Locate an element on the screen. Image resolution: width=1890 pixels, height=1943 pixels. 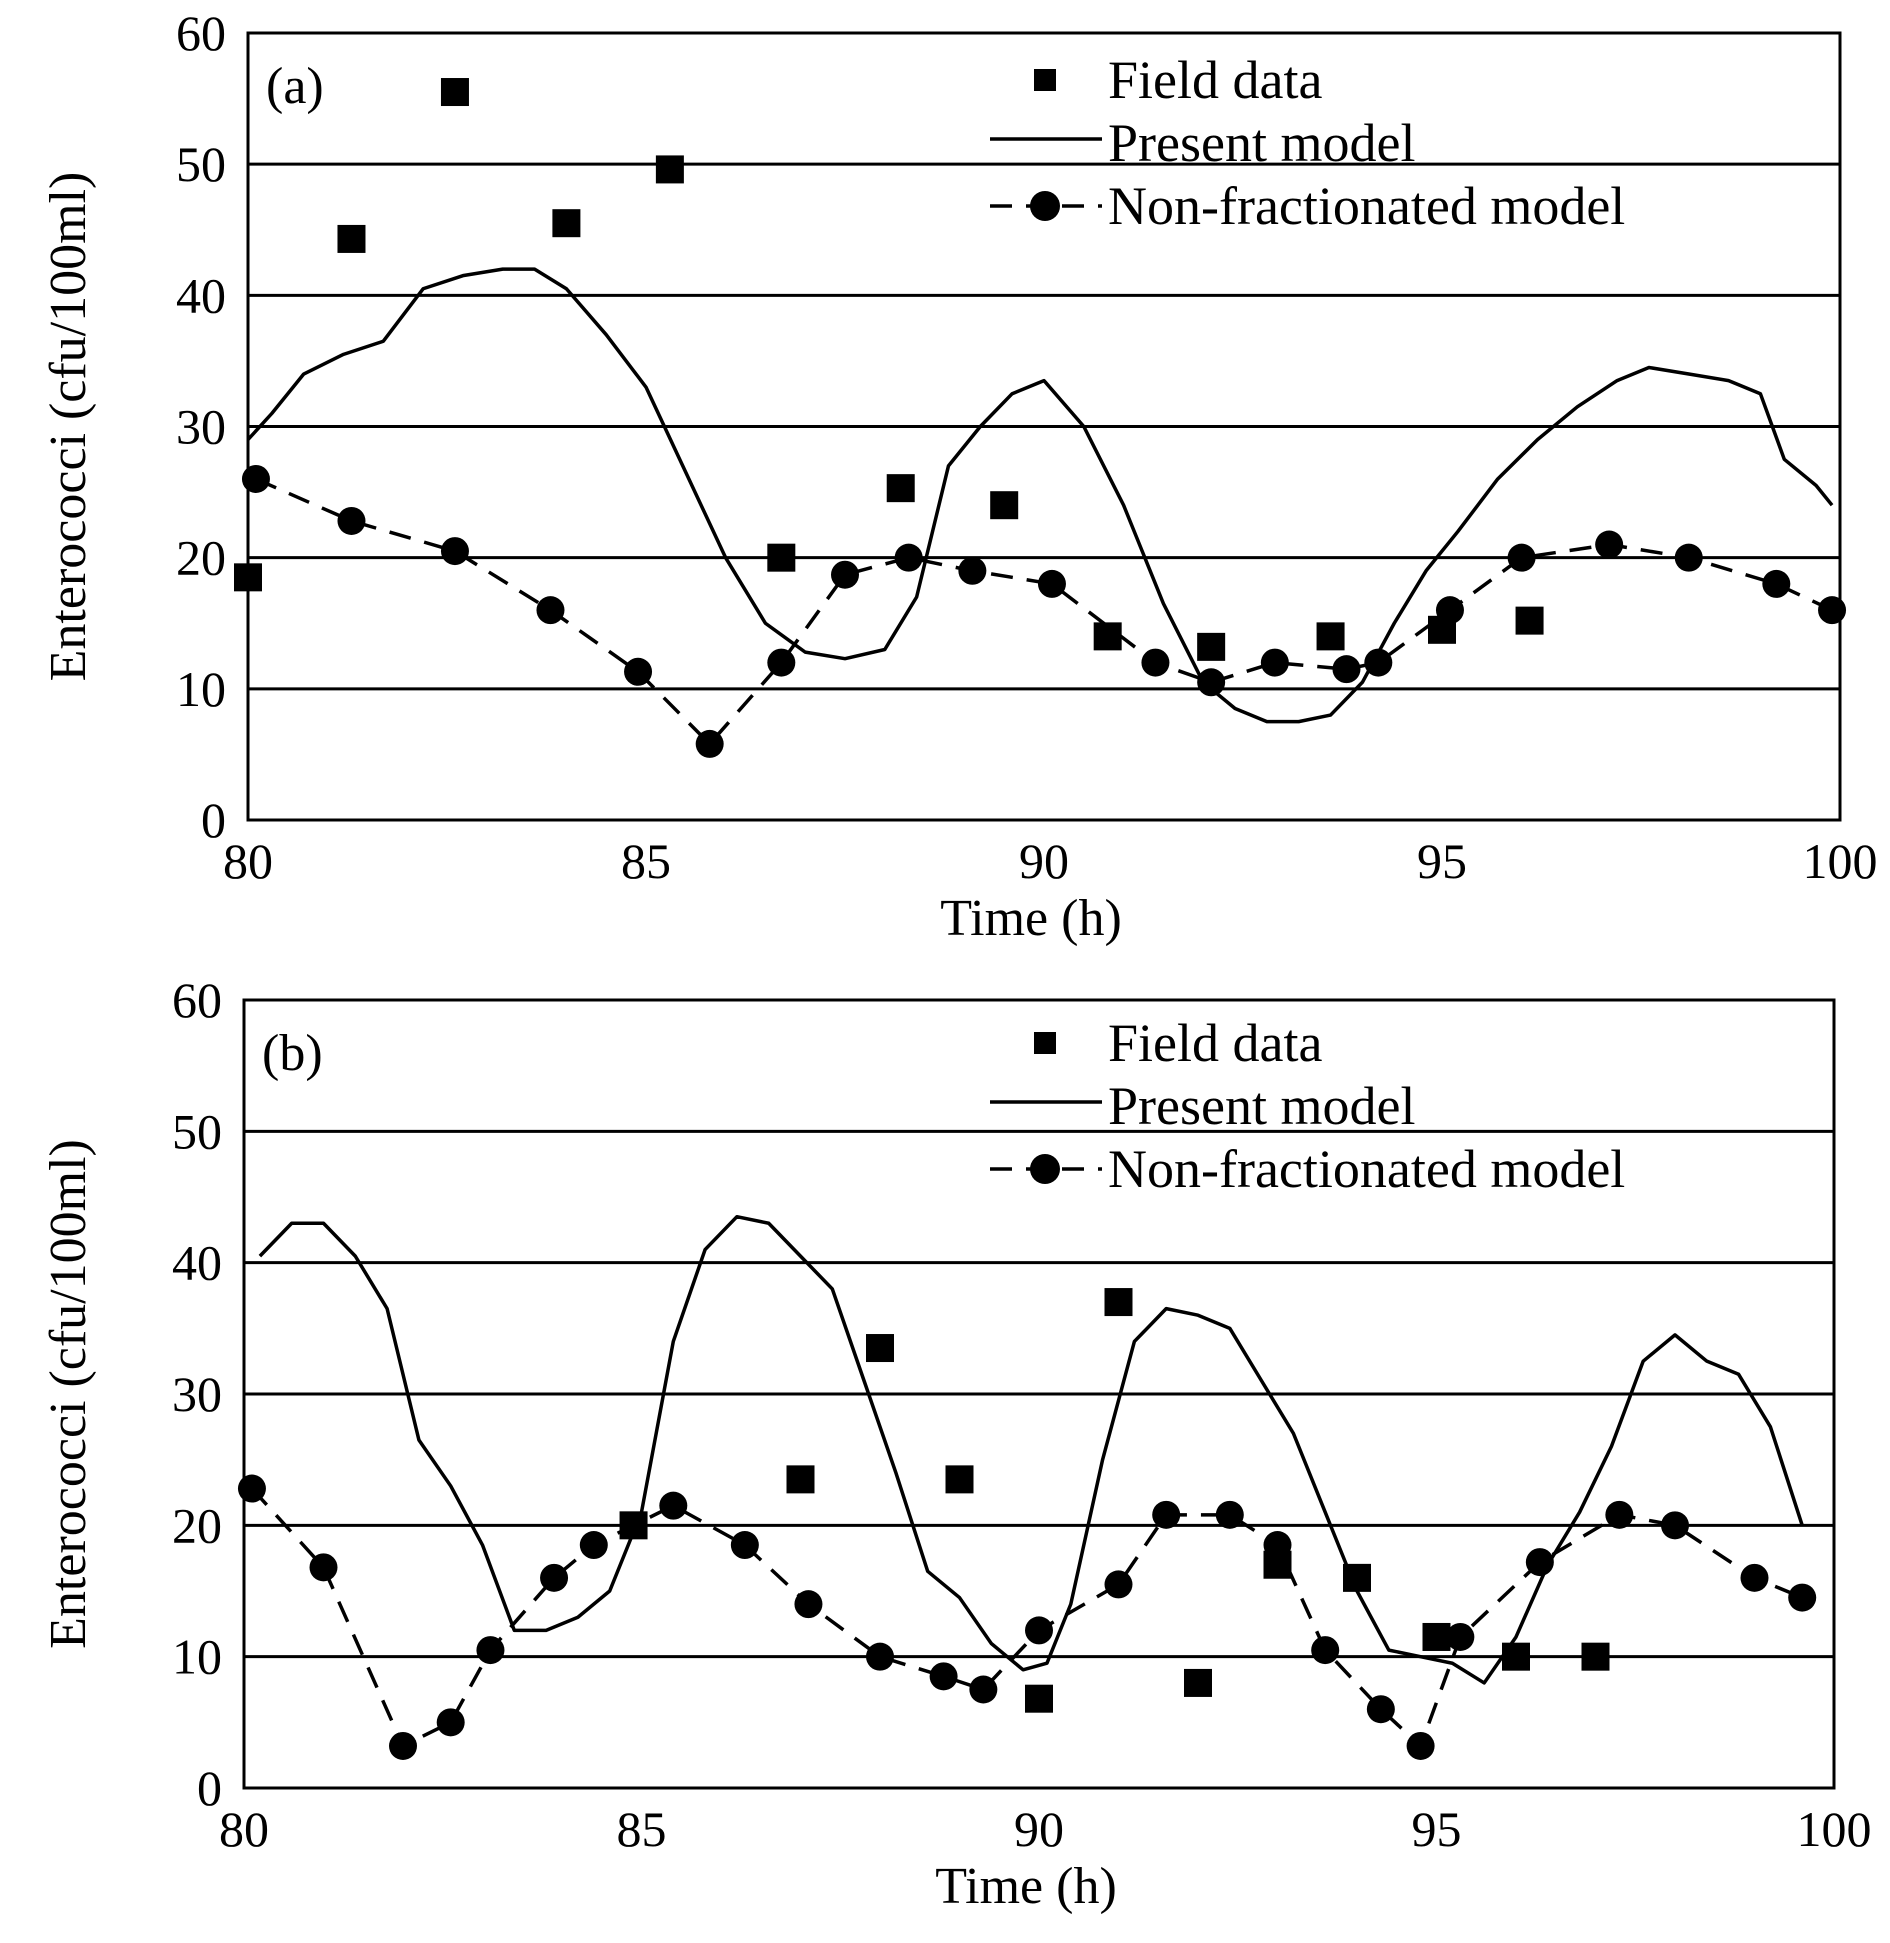
legend-non-fractionated-symbol is located at coordinates (1045, 1169).